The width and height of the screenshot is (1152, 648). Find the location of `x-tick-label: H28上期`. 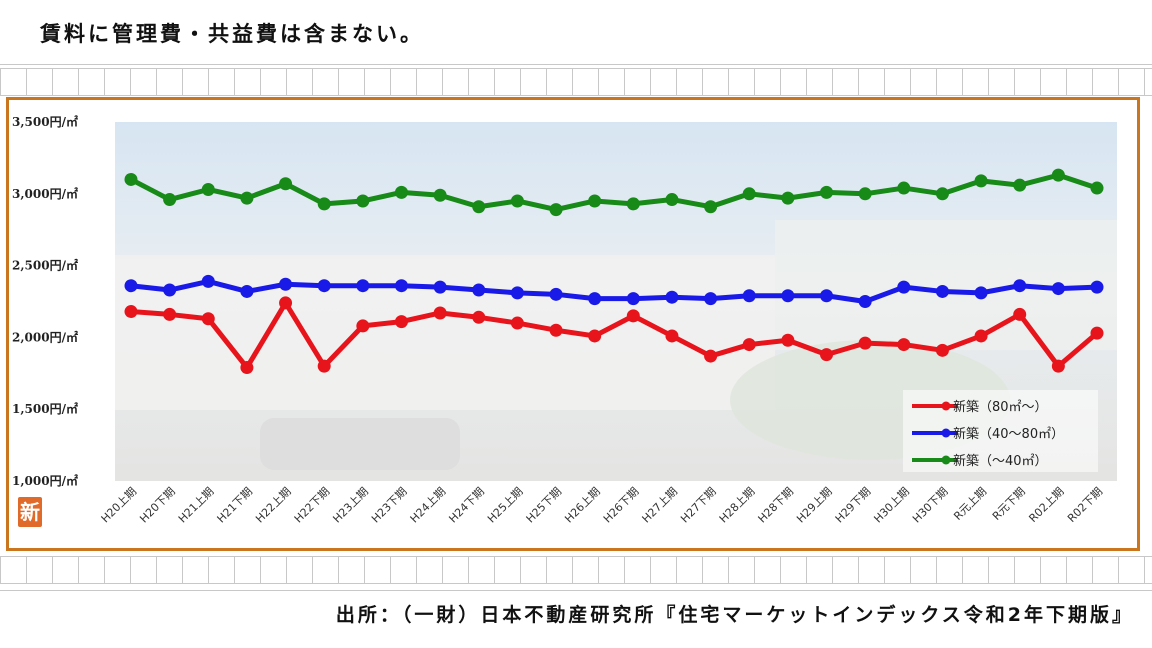

x-tick-label: H28上期 is located at coordinates (737, 505).